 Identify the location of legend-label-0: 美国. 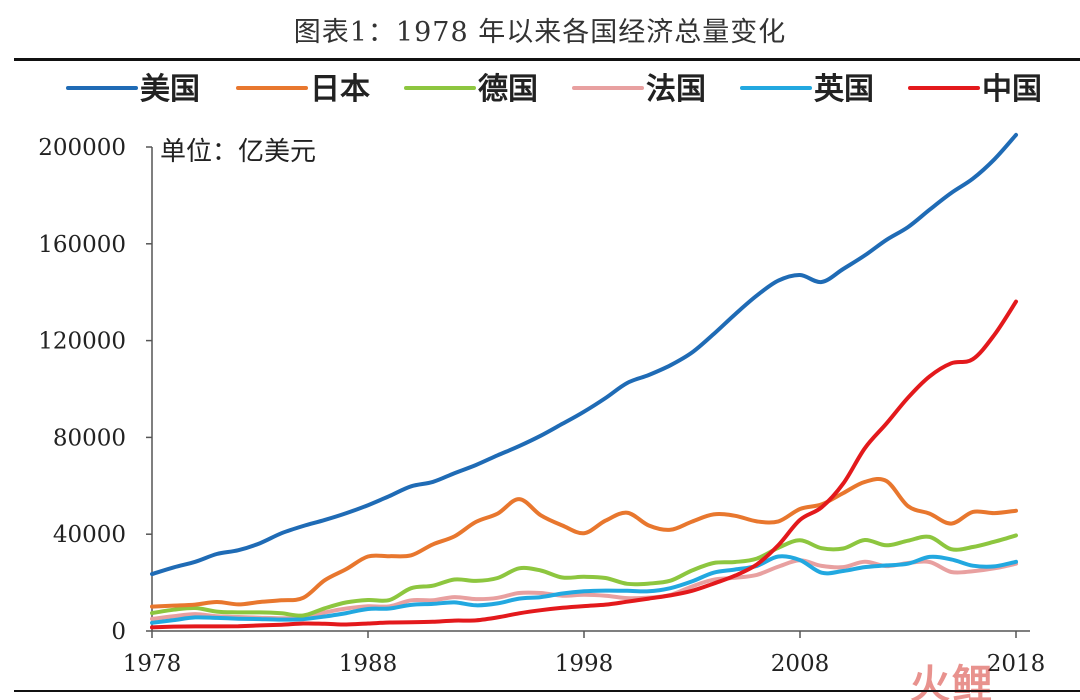
(170, 89).